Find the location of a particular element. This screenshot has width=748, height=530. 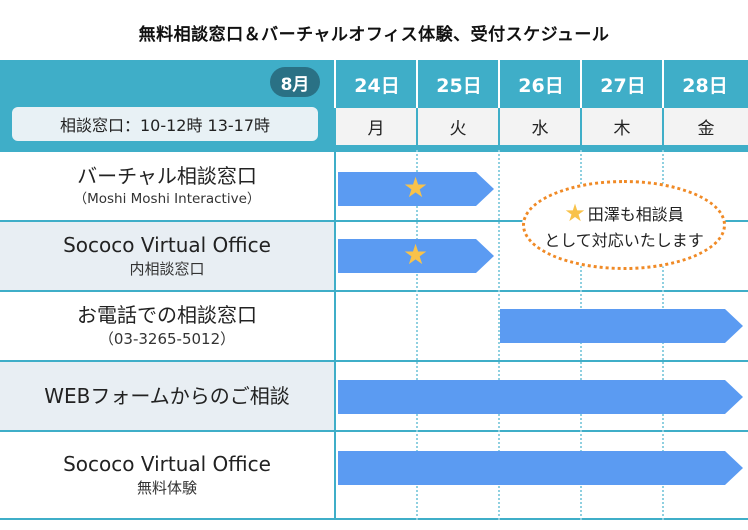

date-26: 26日 is located at coordinates (541, 85).